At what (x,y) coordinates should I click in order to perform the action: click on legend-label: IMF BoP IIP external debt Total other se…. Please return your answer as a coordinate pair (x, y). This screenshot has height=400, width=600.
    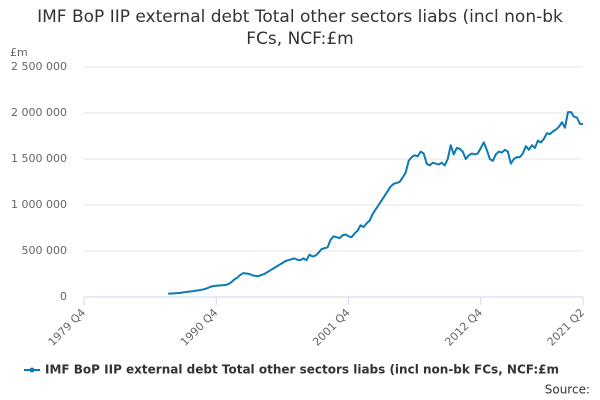
    Looking at the image, I should click on (302, 370).